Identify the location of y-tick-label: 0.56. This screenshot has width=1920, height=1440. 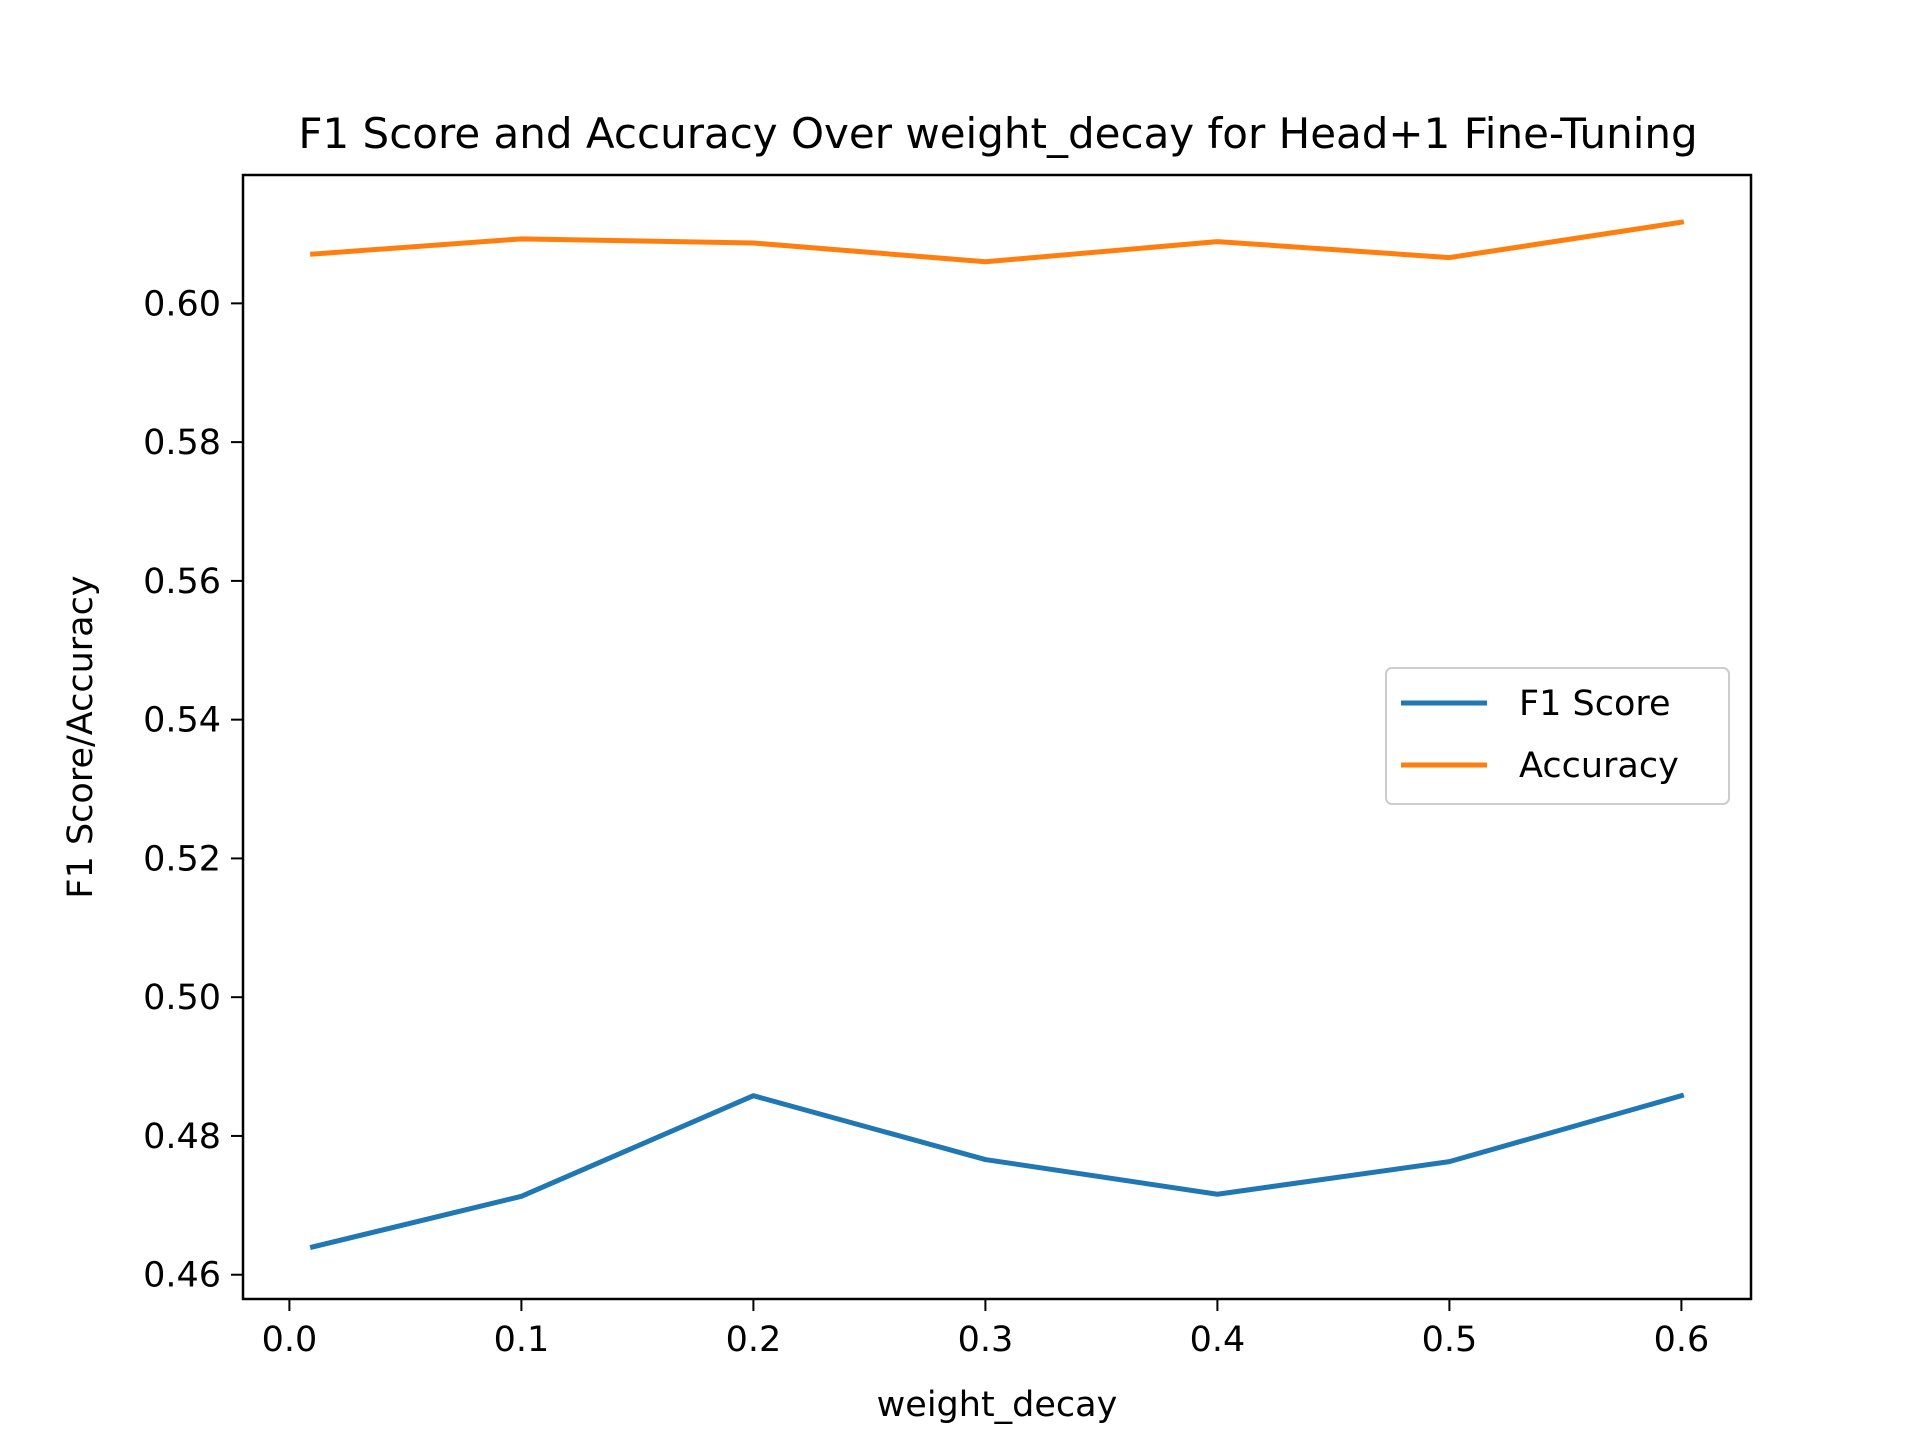
(182, 582).